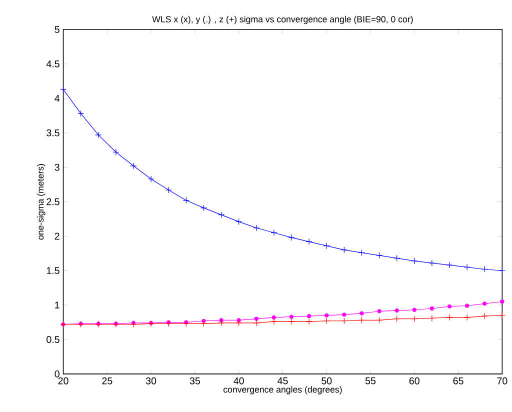  I want to click on x-tick-label: 40, so click(239, 380).